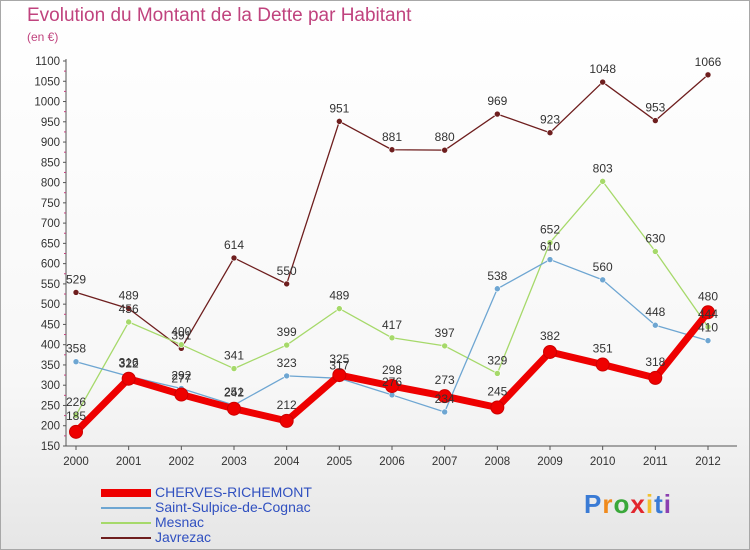 The height and width of the screenshot is (550, 750). Describe the element at coordinates (603, 462) in the screenshot. I see `x-tick-label: 2010` at that location.